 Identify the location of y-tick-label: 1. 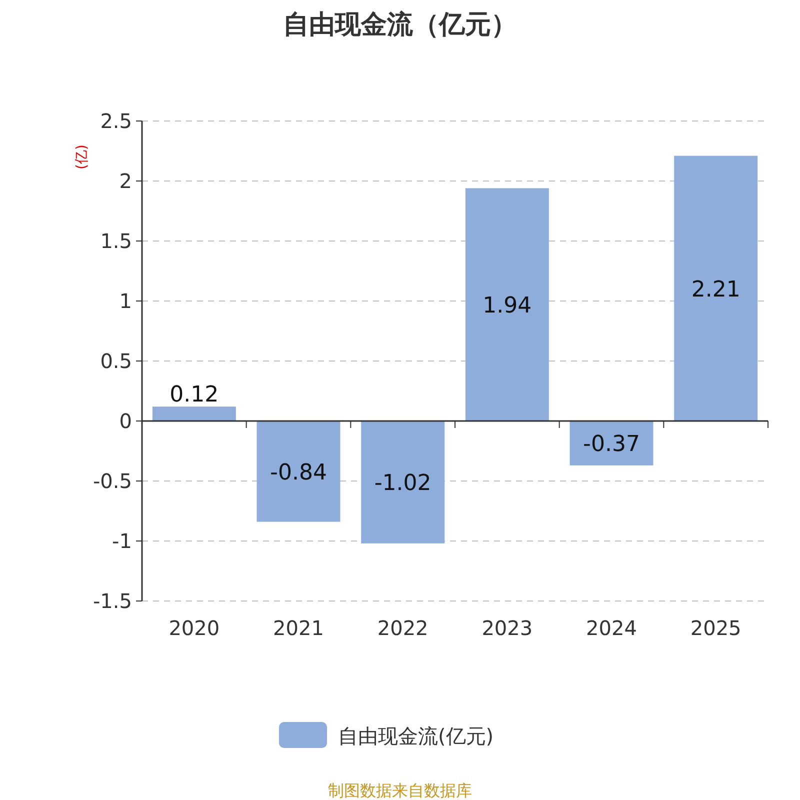
(125, 301).